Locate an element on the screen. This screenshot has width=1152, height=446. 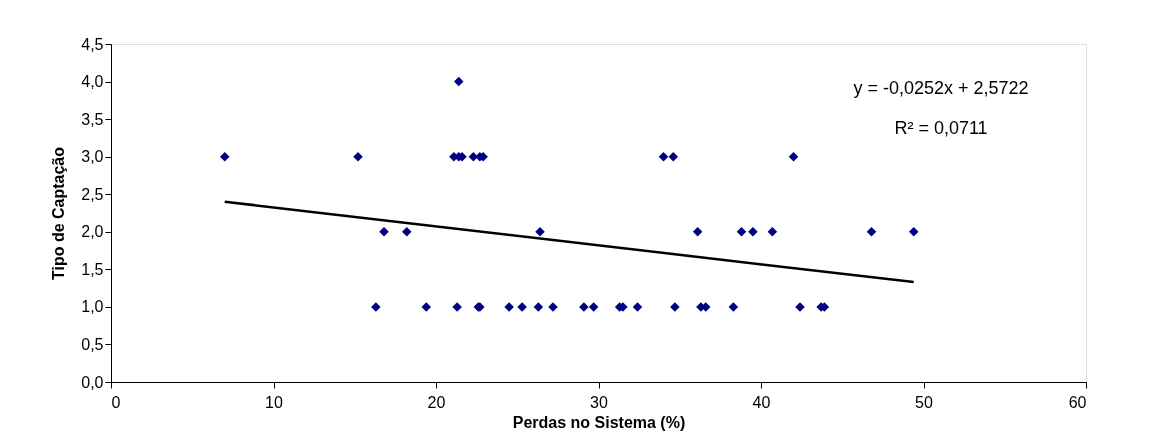
y-tick-label: 3,5 is located at coordinates (92, 119).